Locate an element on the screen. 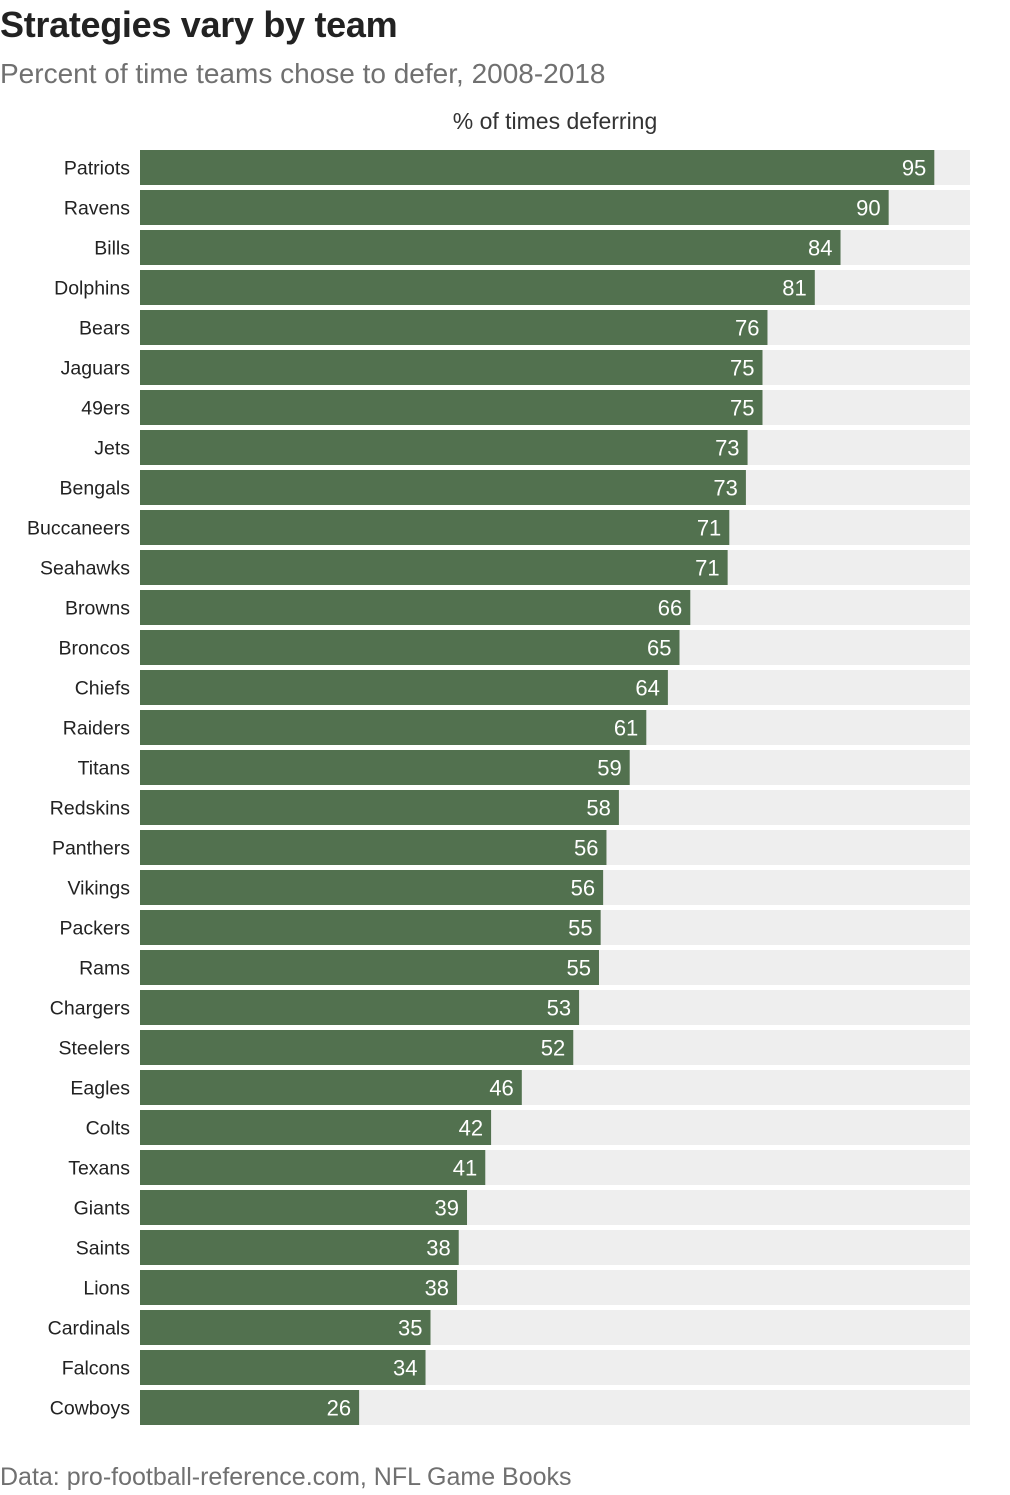  bar-row: Bengals 73 is located at coordinates (515, 487).